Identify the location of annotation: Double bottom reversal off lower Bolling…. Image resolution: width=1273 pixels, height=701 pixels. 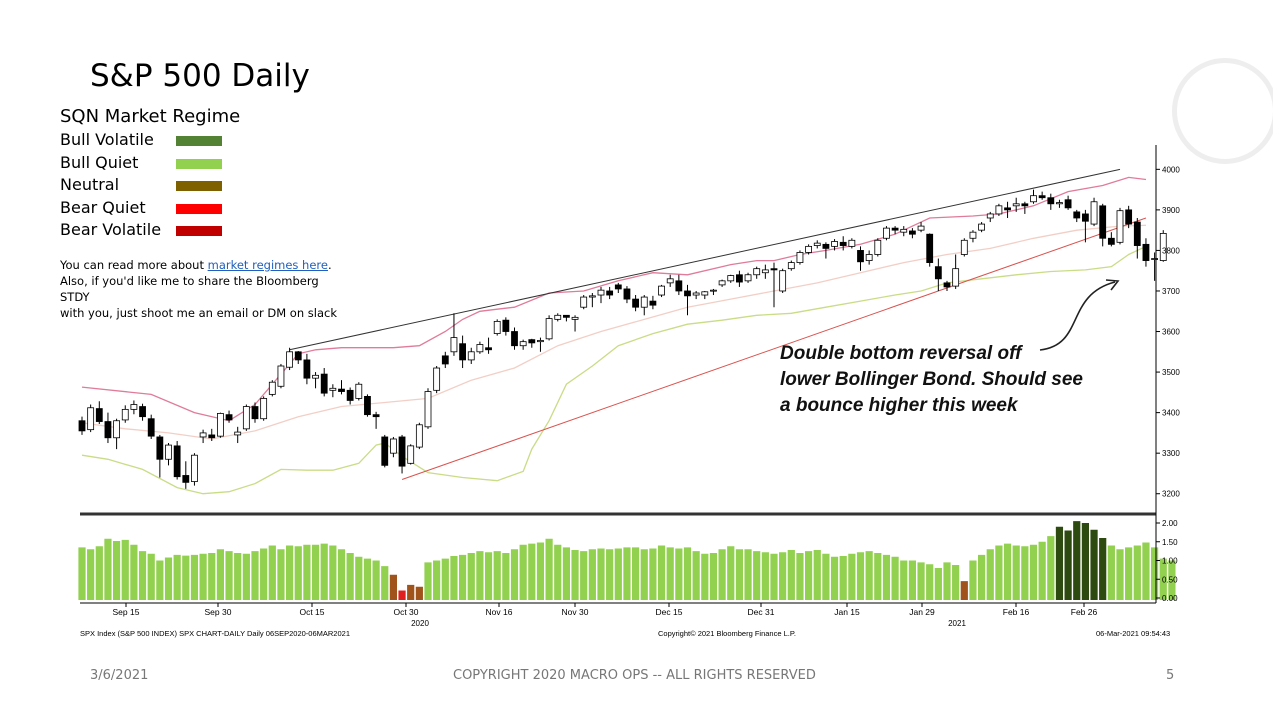
(950, 347).